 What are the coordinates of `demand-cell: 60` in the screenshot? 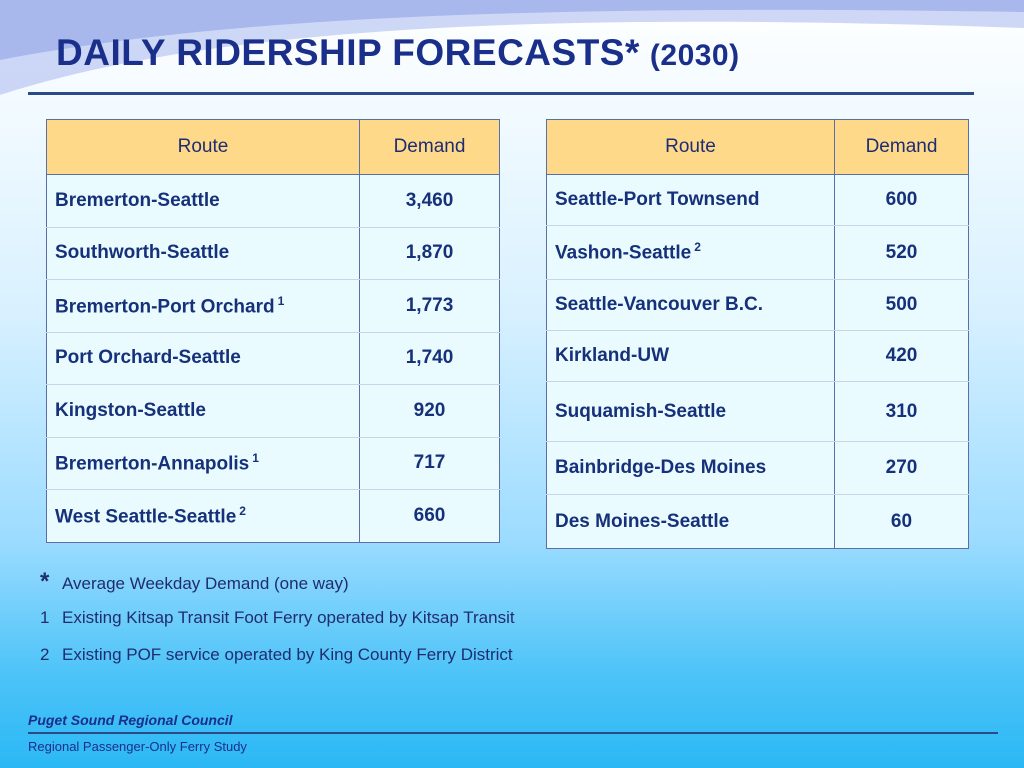 It's located at (901, 521).